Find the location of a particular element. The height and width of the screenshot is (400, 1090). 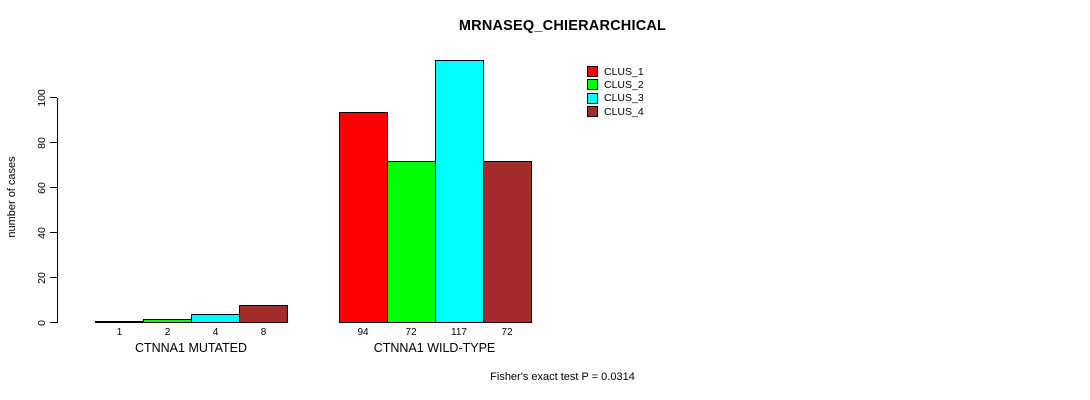

y-axis-label: number of cases is located at coordinates (12, 197).